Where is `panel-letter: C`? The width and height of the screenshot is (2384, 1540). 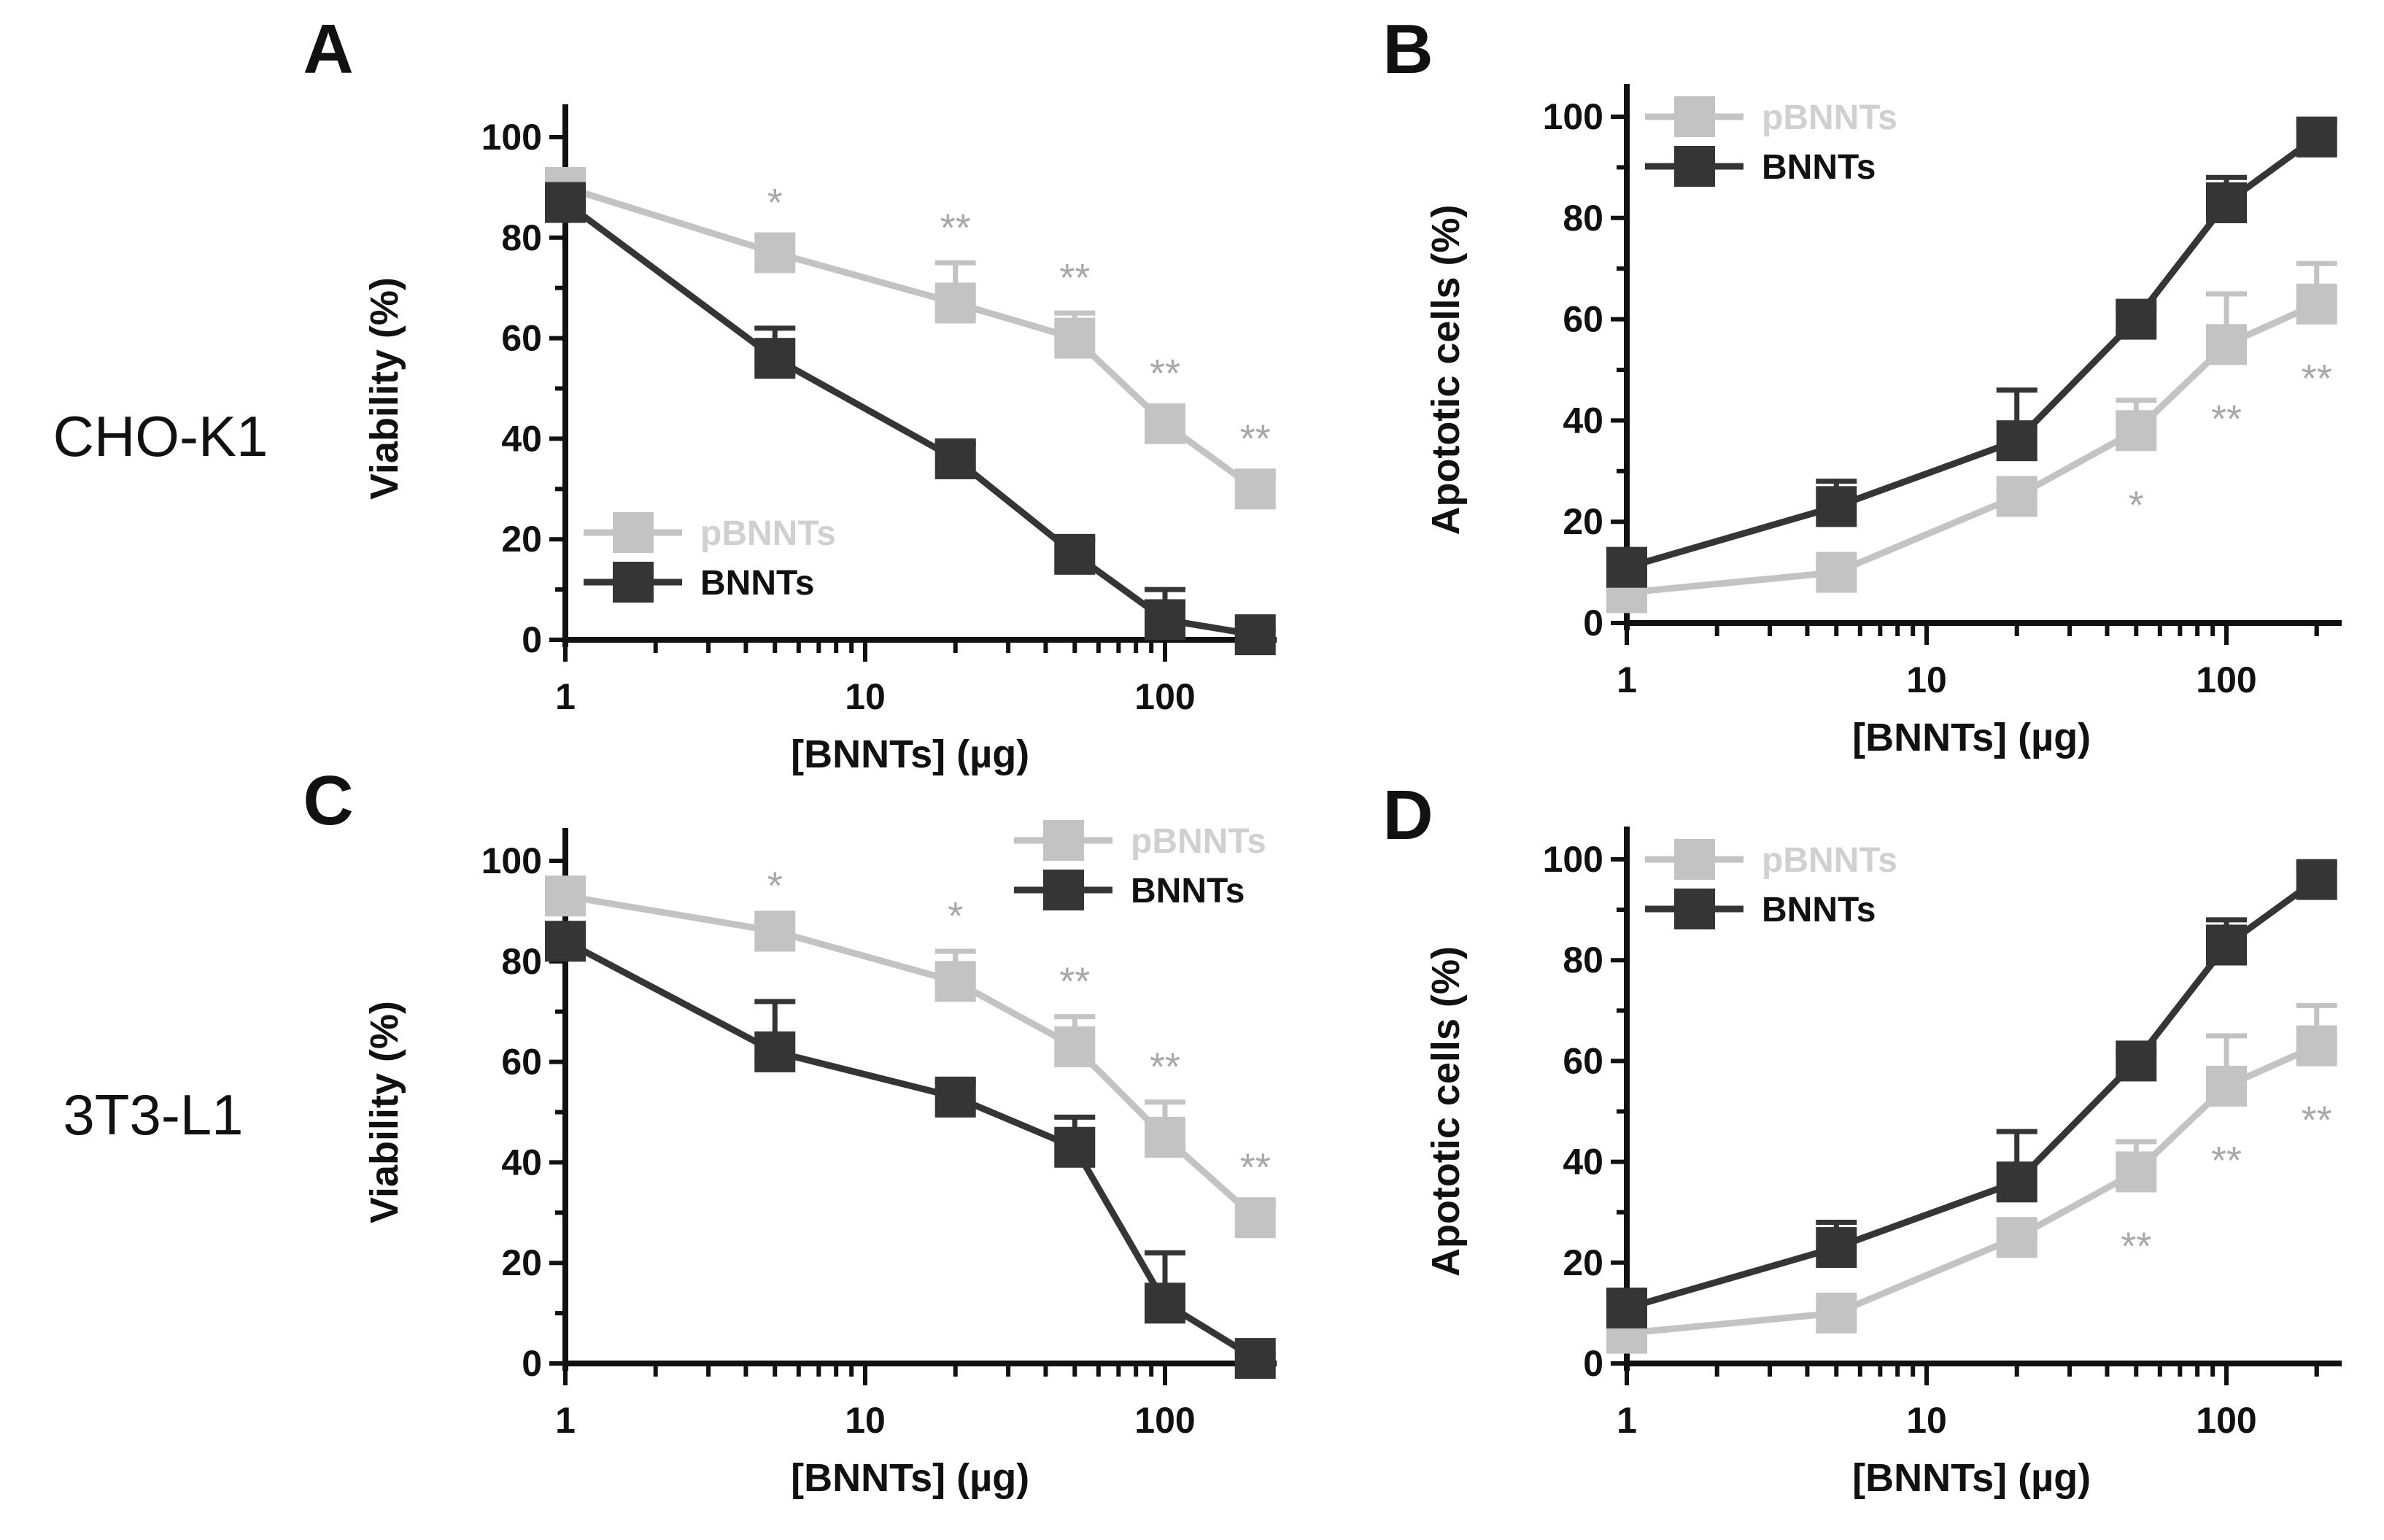 panel-letter: C is located at coordinates (328, 801).